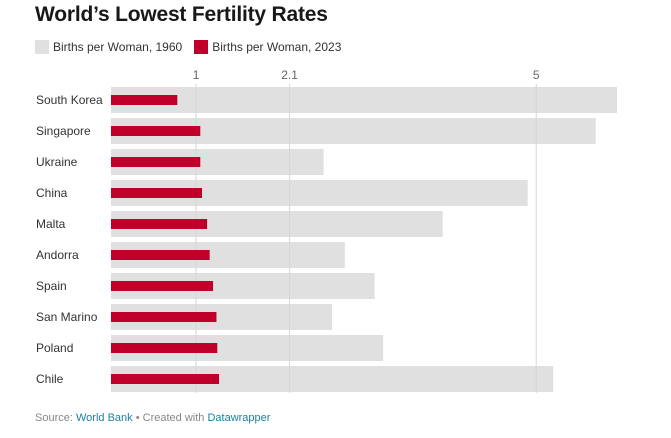 This screenshot has width=671, height=438. What do you see at coordinates (52, 193) in the screenshot?
I see `category-label-3: China` at bounding box center [52, 193].